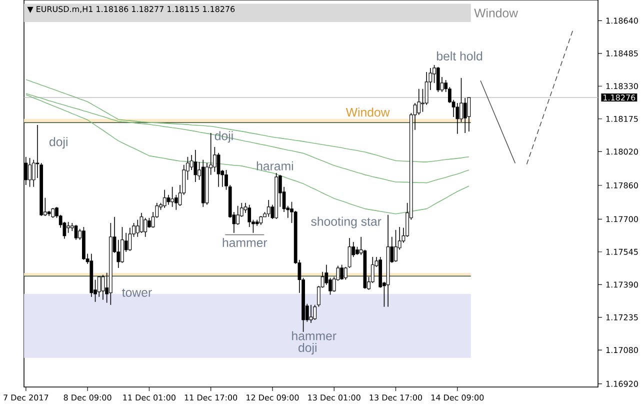  What do you see at coordinates (346, 222) in the screenshot?
I see `annotation: shooting star` at bounding box center [346, 222].